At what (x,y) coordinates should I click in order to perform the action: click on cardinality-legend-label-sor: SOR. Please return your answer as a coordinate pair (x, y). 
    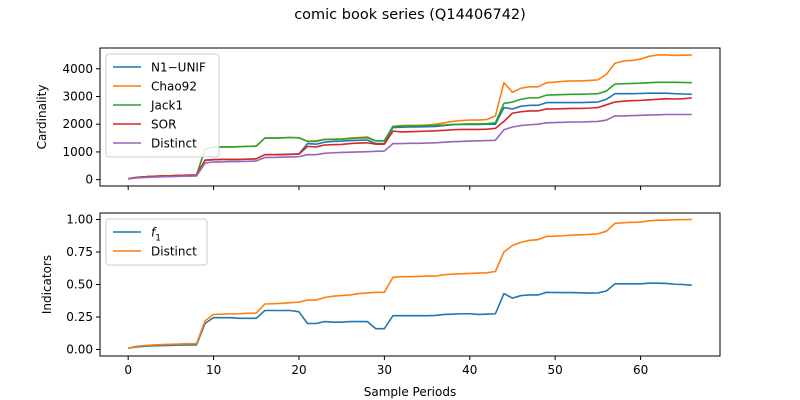
    Looking at the image, I should click on (163, 125).